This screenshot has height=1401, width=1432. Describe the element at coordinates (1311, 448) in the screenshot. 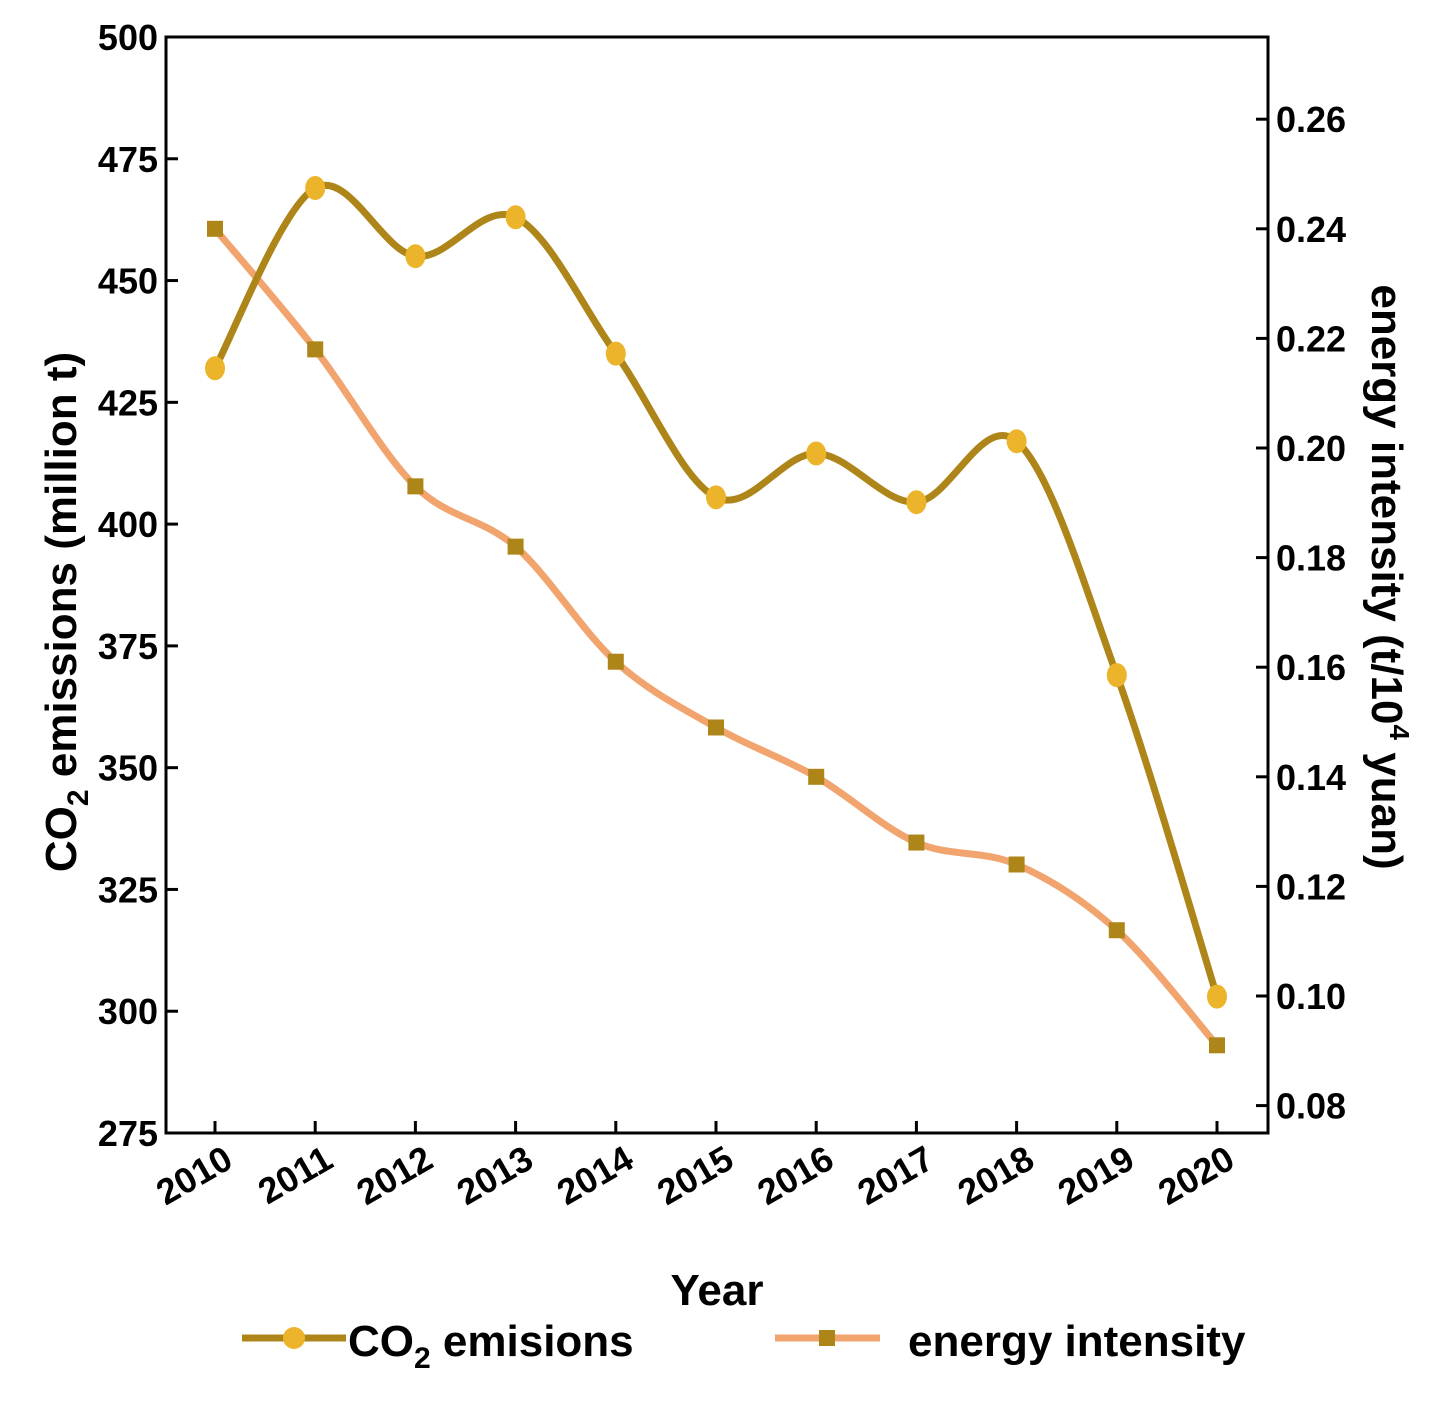

I see `y-right-tick-label: 0.20` at that location.